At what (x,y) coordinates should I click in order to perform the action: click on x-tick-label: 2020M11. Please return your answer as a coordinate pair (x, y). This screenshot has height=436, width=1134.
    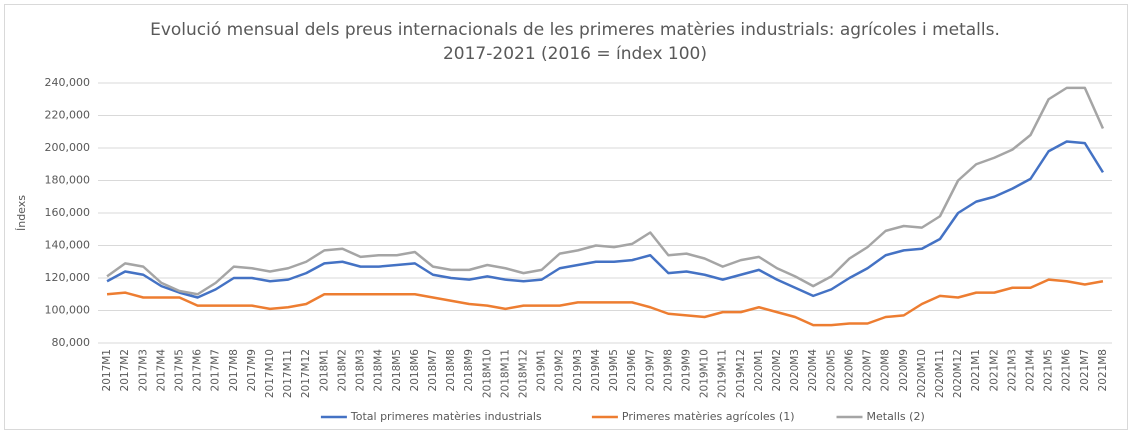
    Looking at the image, I should click on (940, 373).